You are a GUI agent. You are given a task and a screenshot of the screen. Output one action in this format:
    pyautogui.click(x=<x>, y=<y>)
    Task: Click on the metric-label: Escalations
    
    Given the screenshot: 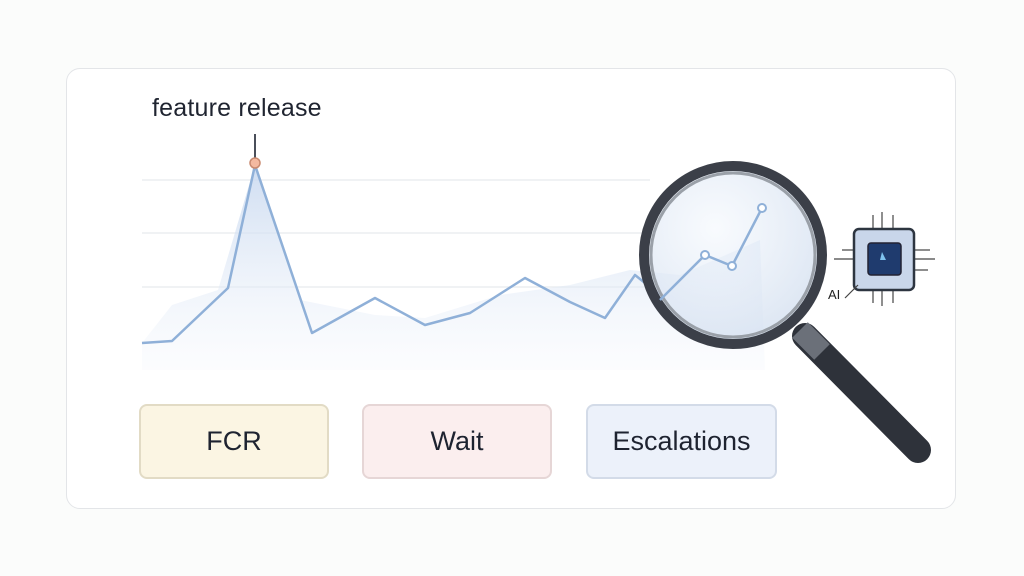 What is the action you would take?
    pyautogui.click(x=681, y=441)
    